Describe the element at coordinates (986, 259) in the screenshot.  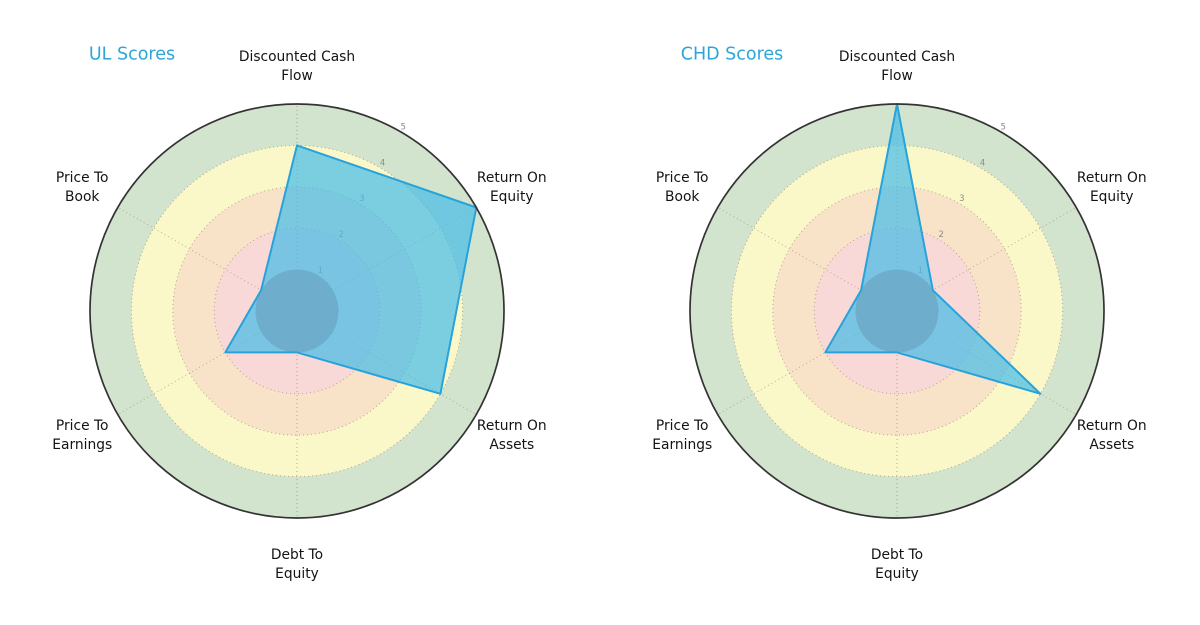
I see `axis-spoke-return-on-equity` at that location.